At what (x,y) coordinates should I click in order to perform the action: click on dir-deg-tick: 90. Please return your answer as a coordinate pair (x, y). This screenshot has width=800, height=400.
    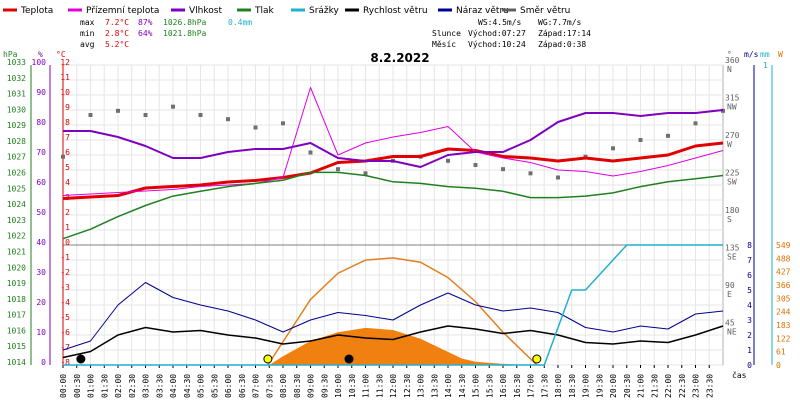
    Looking at the image, I should click on (730, 285).